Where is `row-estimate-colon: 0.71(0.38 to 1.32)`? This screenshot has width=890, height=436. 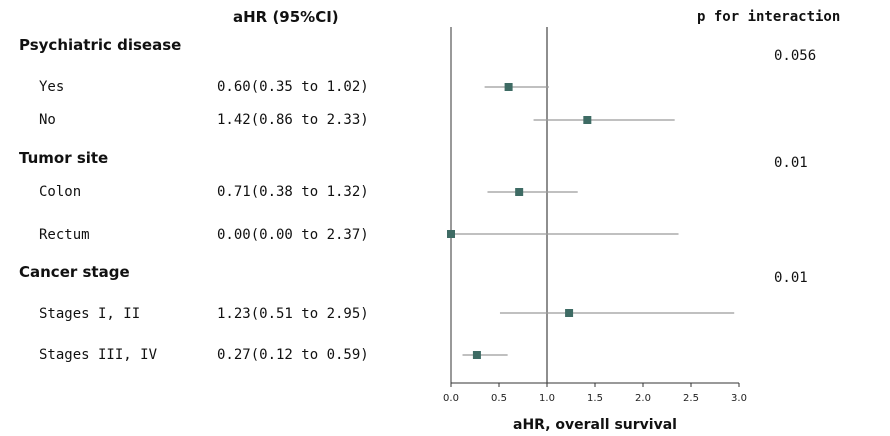
row-estimate-colon: 0.71(0.38 to 1.32) is located at coordinates (293, 192).